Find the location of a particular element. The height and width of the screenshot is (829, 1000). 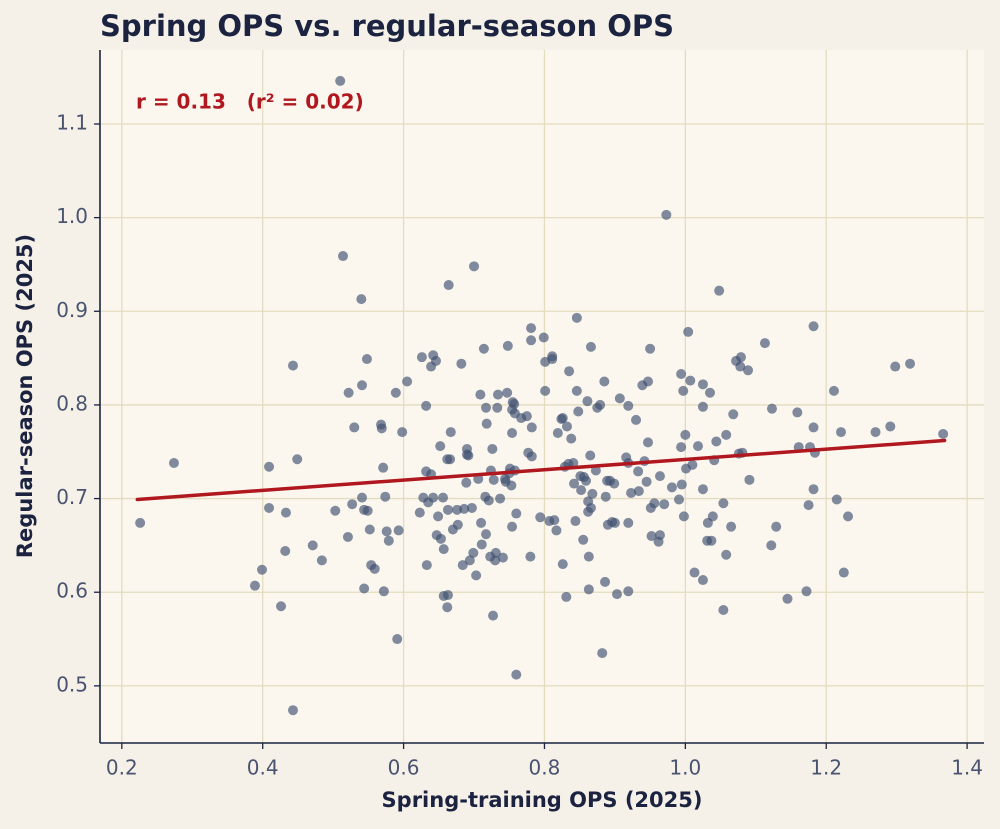

y-tick-label: 0.6 is located at coordinates (72, 591).